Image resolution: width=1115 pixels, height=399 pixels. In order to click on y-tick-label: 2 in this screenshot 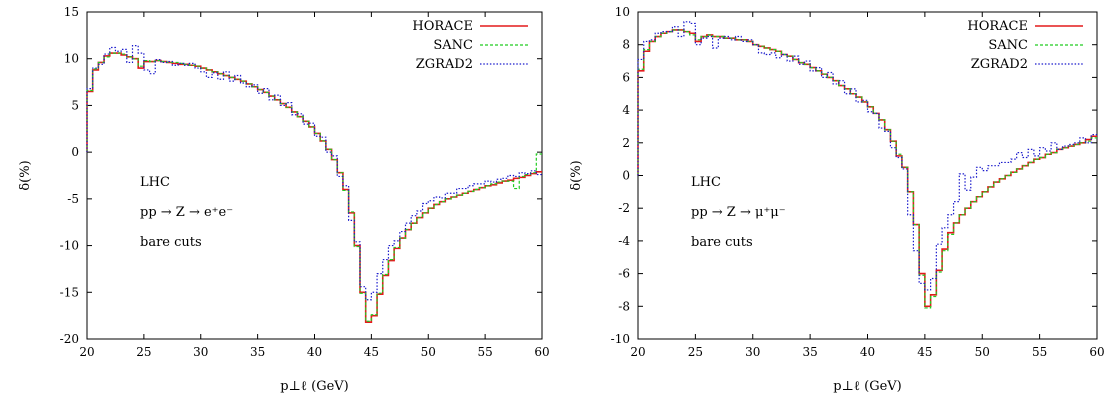, I will do `click(626, 143)`.